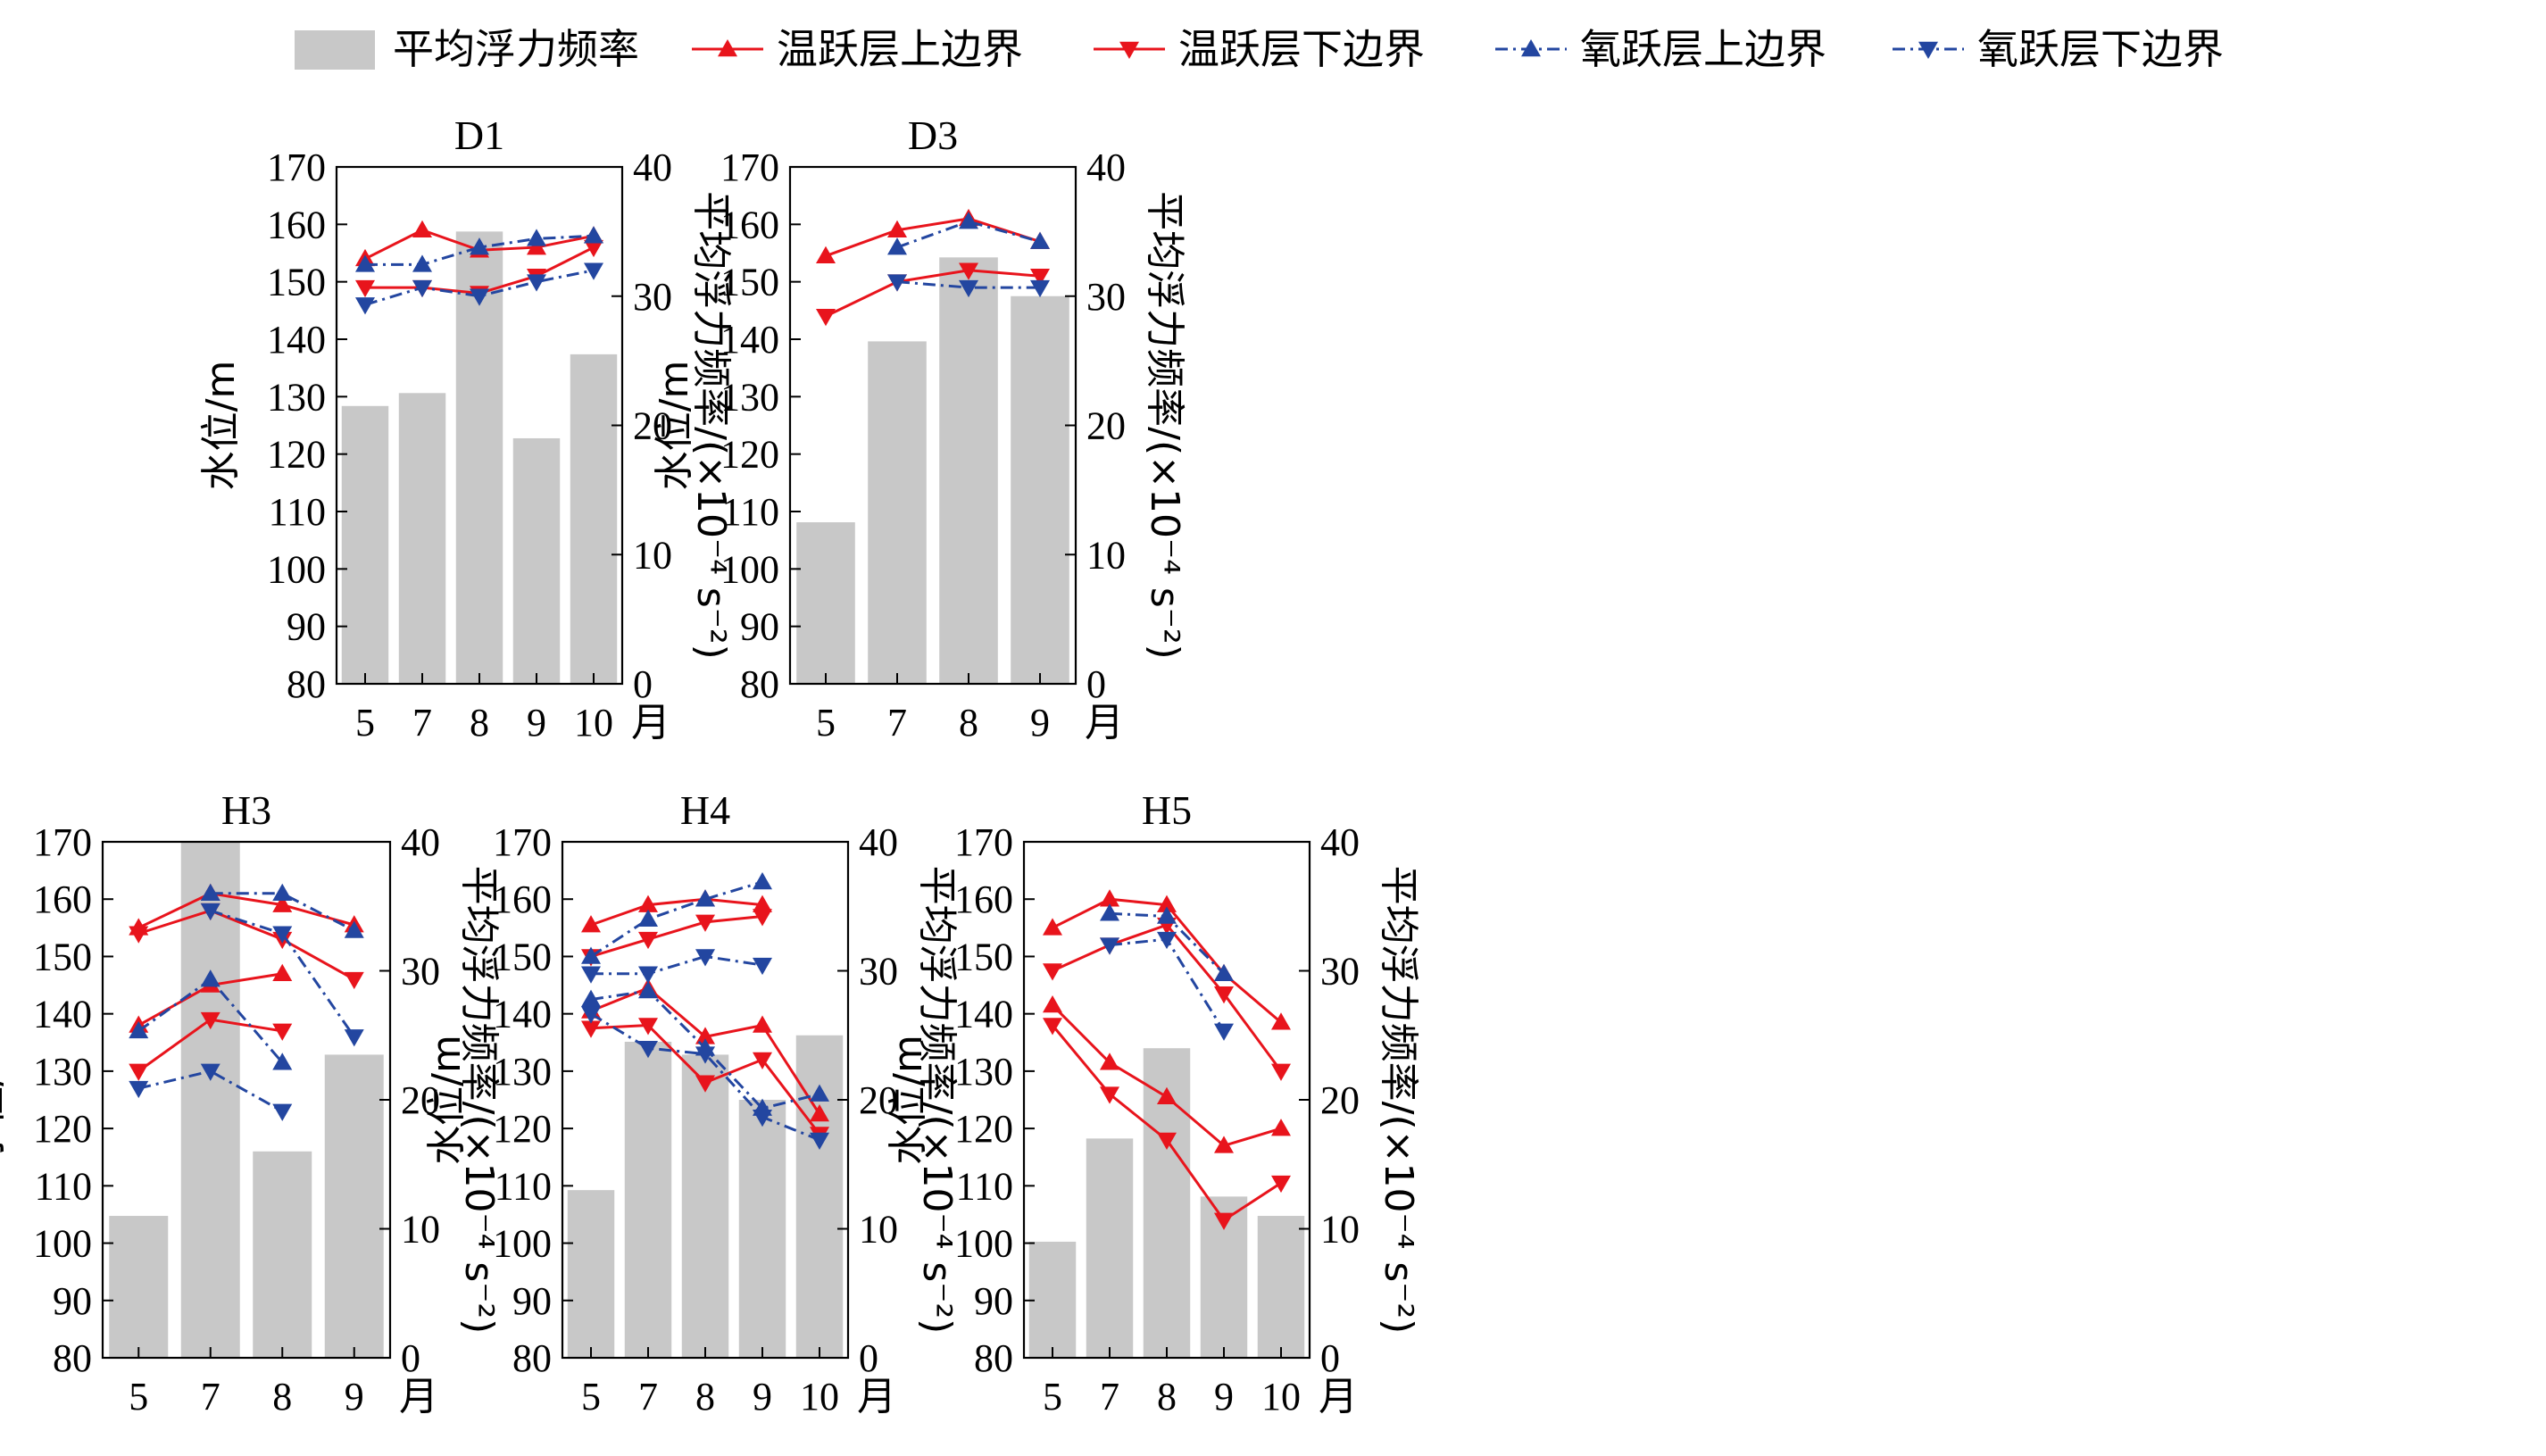  Describe the element at coordinates (1928, 50) in the screenshot. I see `legend-marker-down` at that location.